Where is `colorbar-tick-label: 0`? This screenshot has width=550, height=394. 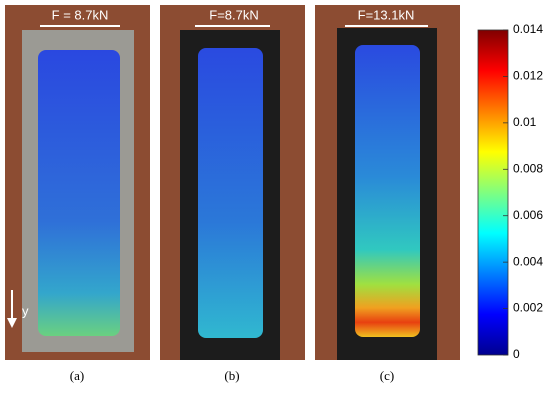
colorbar-tick-label: 0 is located at coordinates (516, 354).